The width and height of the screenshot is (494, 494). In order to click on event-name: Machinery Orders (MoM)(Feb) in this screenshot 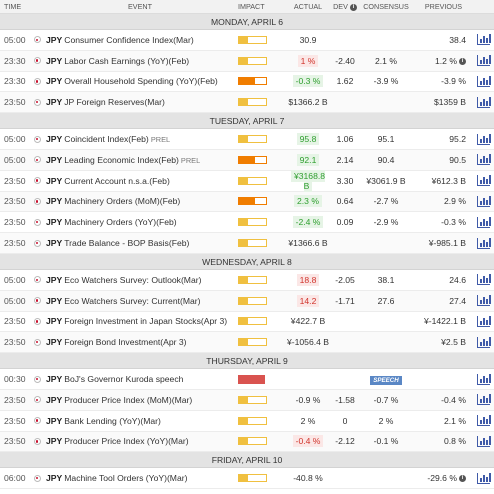, I will do `click(122, 201)`.